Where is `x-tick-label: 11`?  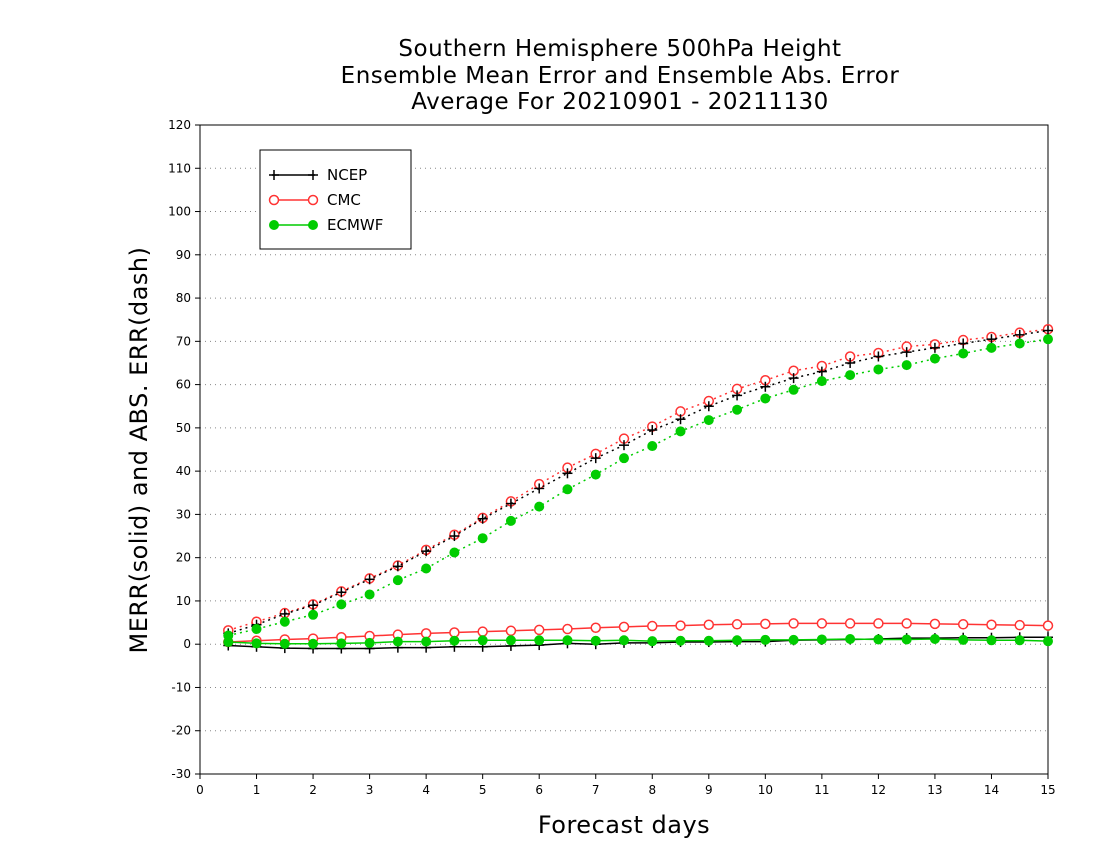 x-tick-label: 11 is located at coordinates (821, 790).